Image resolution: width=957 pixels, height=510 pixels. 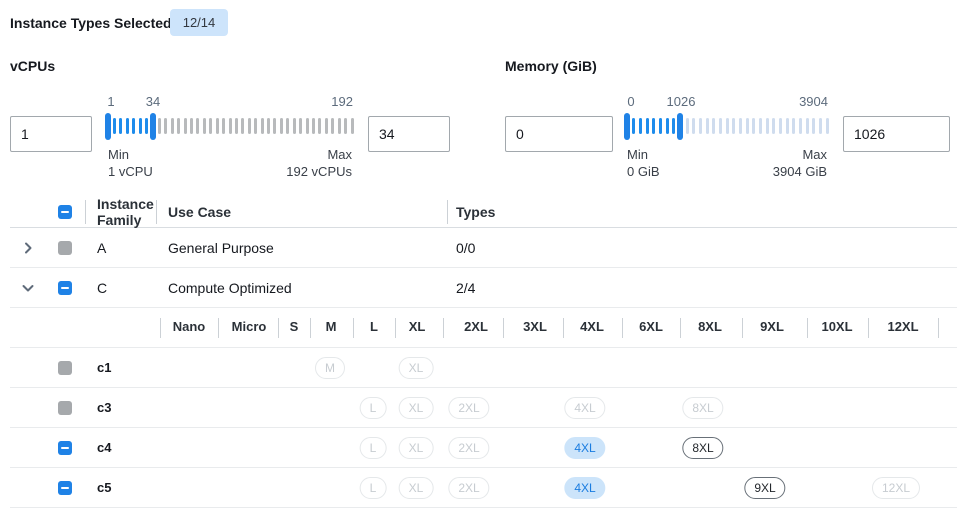 I want to click on size-badge-c5-9xl: 9XL, so click(x=765, y=488).